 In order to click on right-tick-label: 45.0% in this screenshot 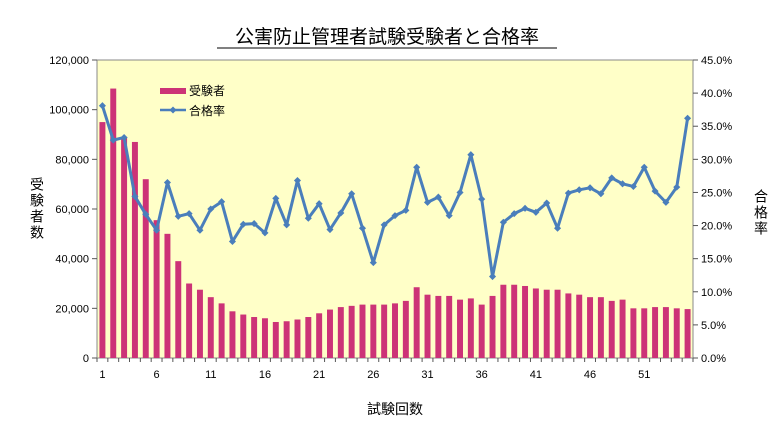, I will do `click(716, 61)`.